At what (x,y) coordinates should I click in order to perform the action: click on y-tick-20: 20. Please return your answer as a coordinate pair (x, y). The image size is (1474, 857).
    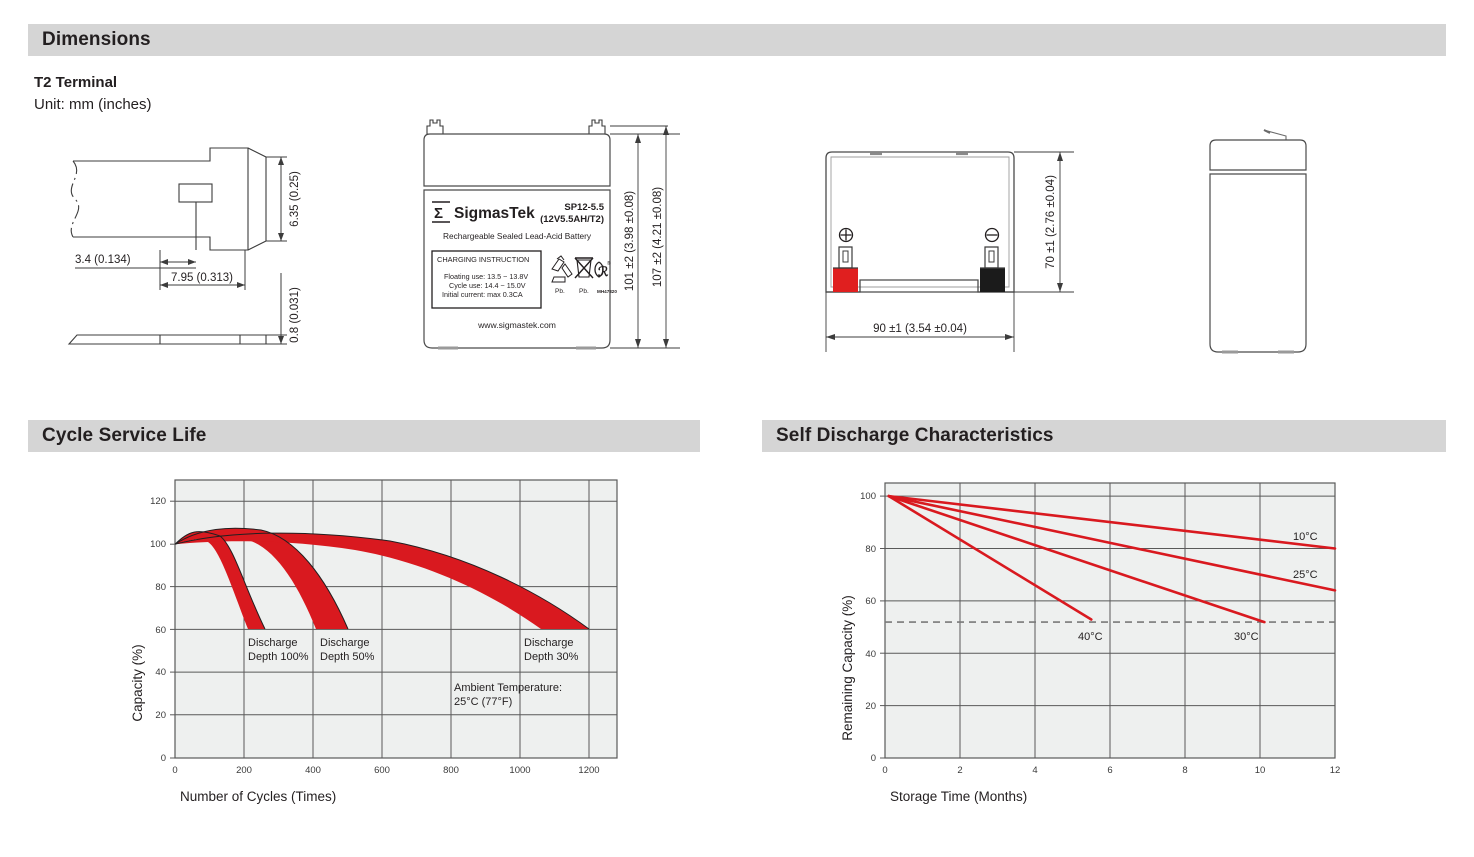
    Looking at the image, I should click on (160, 715).